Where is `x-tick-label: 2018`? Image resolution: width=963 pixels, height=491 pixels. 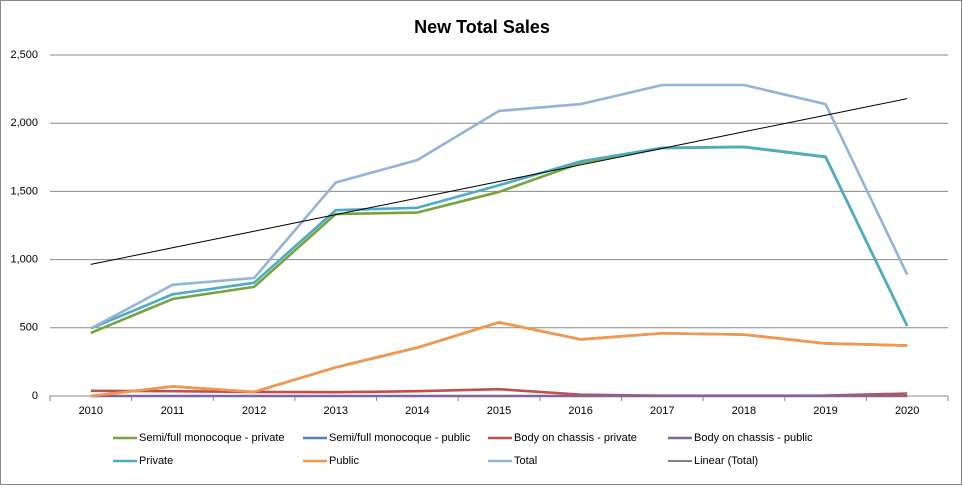 x-tick-label: 2018 is located at coordinates (744, 411).